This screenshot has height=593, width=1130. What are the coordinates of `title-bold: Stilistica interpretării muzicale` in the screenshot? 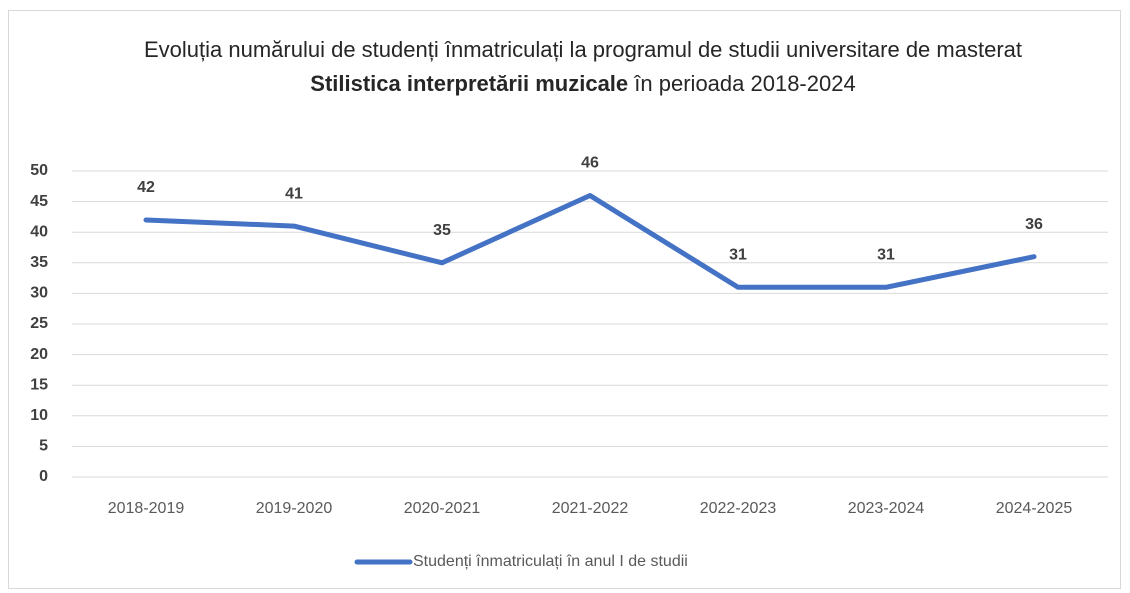 It's located at (469, 83).